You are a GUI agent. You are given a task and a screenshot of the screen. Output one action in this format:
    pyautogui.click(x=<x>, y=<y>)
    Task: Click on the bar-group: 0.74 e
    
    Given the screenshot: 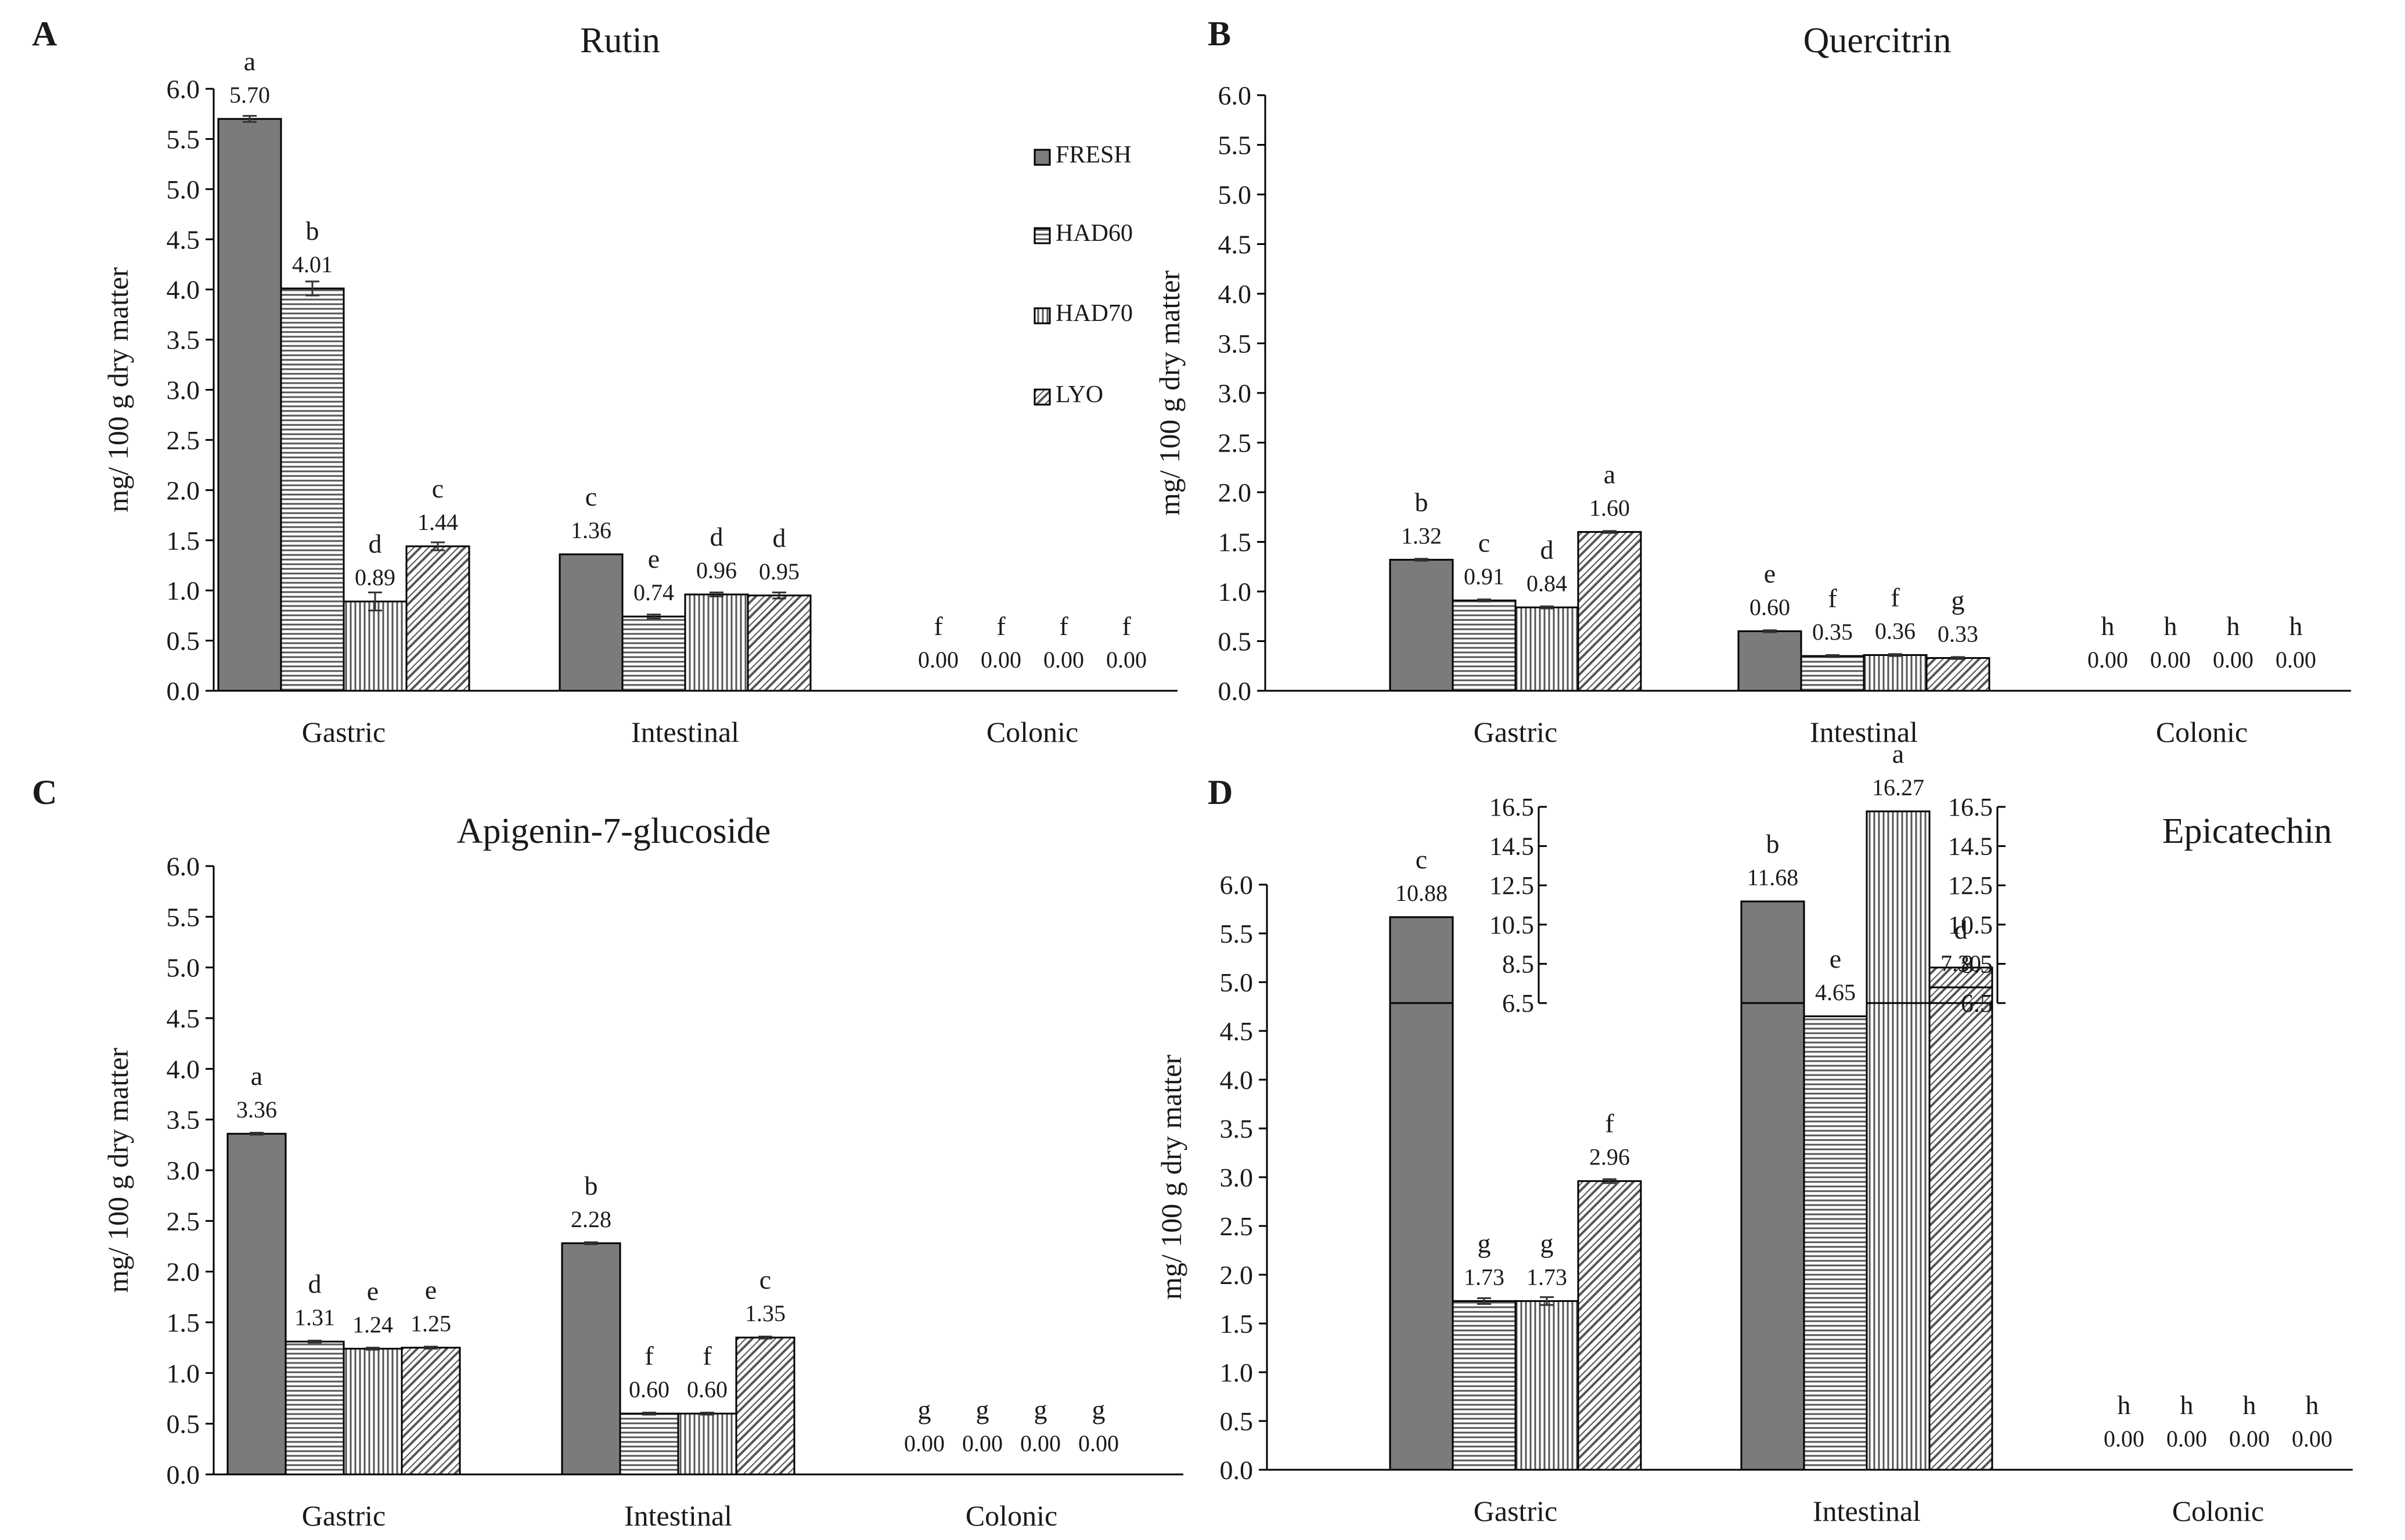 What is the action you would take?
    pyautogui.click(x=653, y=618)
    